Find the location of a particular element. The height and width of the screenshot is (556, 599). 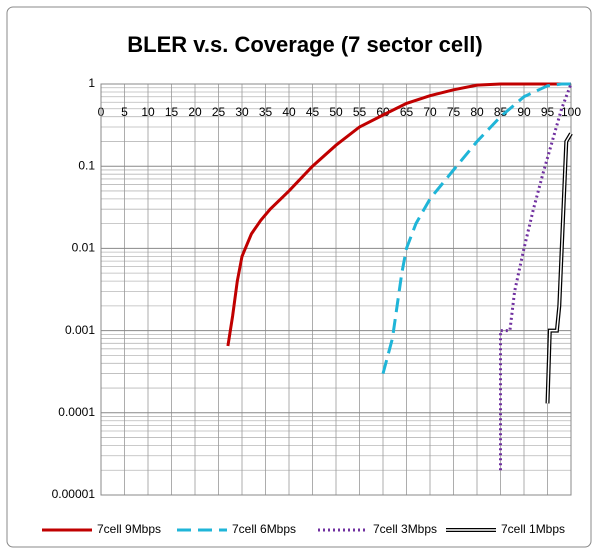

y-tick-label: 0.01 is located at coordinates (84, 248).